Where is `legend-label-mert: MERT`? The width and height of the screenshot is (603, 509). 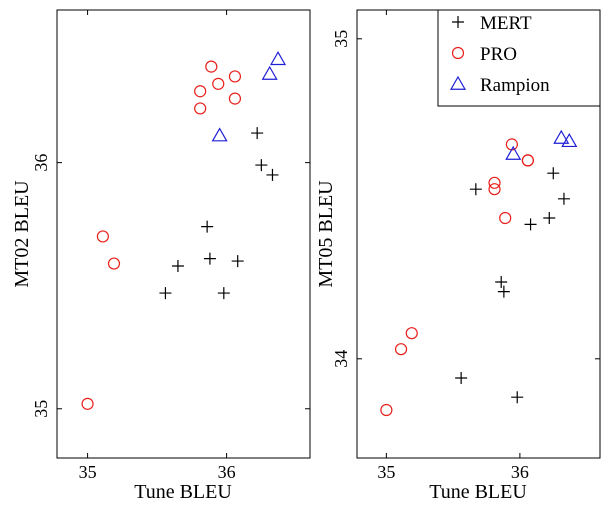
legend-label-mert: MERT is located at coordinates (506, 23).